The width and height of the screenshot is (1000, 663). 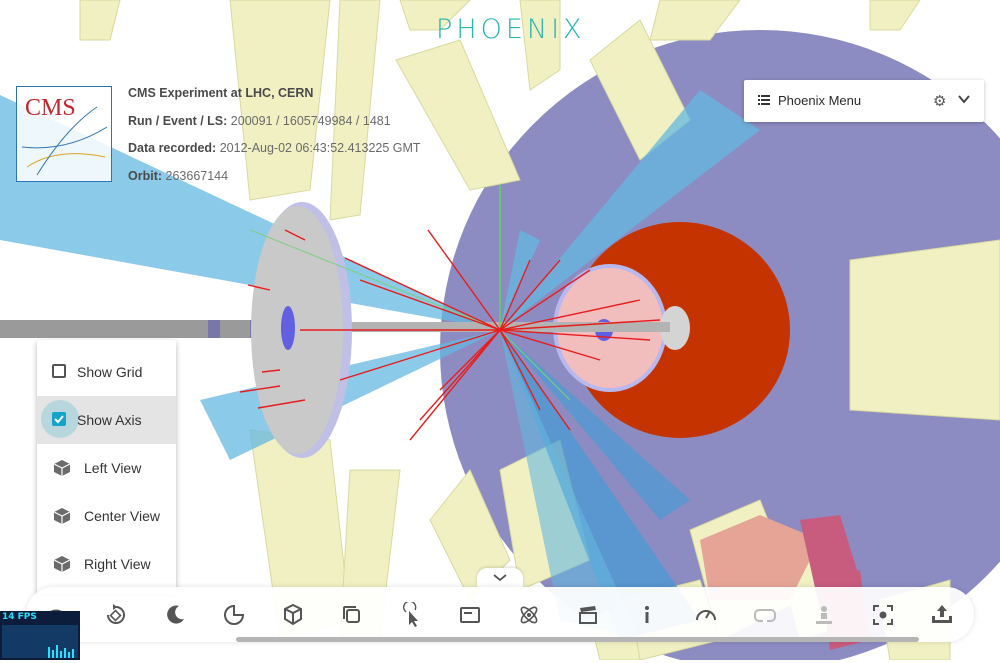 I want to click on fps-stats: 14 FPS, so click(x=40, y=635).